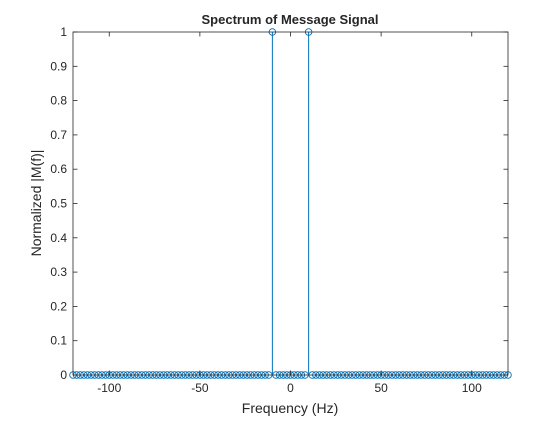  Describe the element at coordinates (109, 388) in the screenshot. I see `x-tick-label: -100` at that location.